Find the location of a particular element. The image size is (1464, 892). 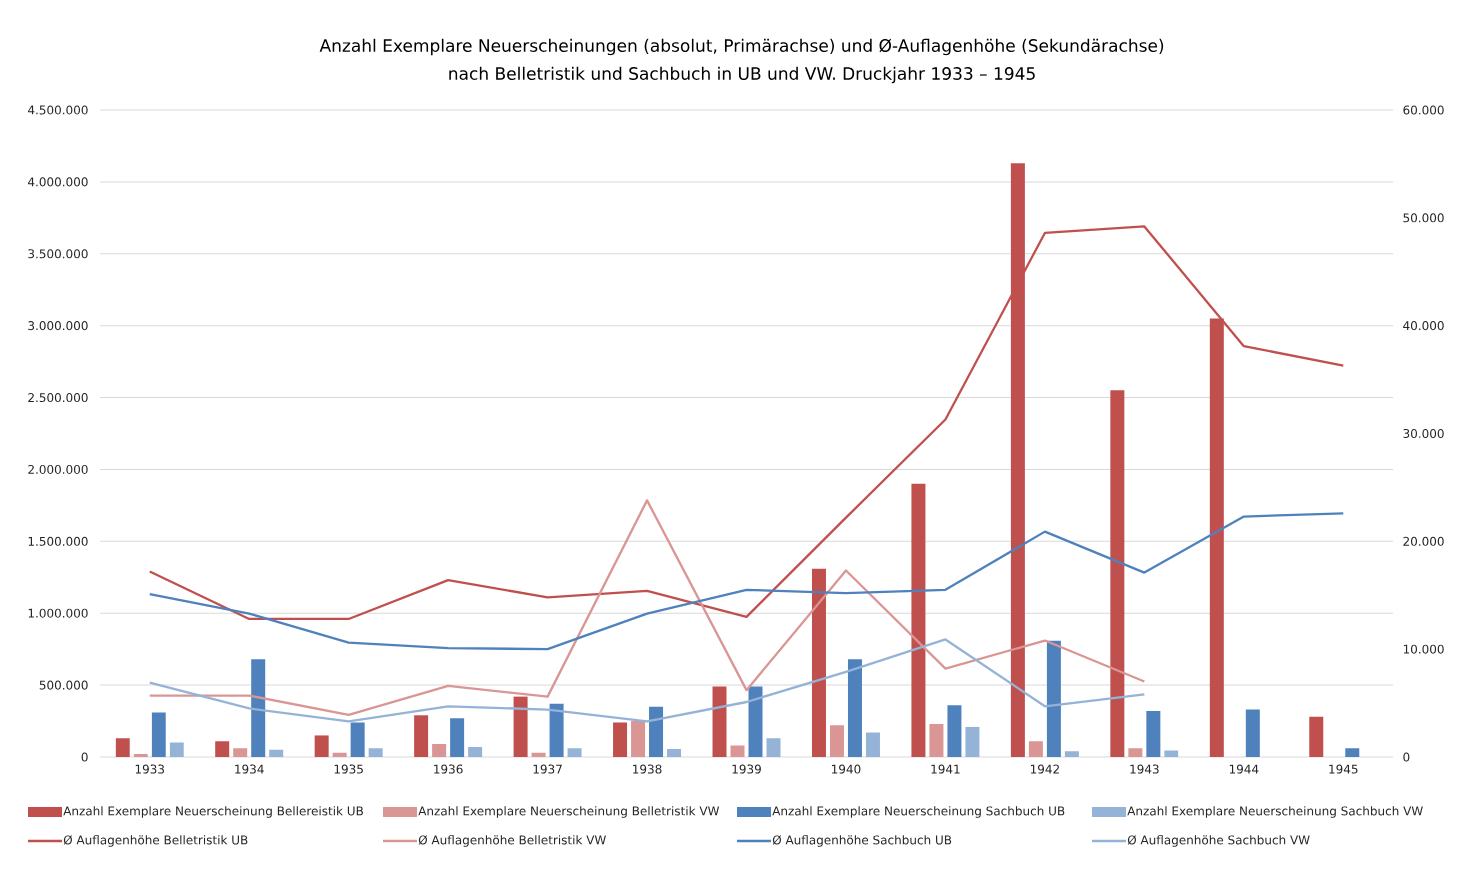

y2-tick-label: 50.000 is located at coordinates (1423, 218).